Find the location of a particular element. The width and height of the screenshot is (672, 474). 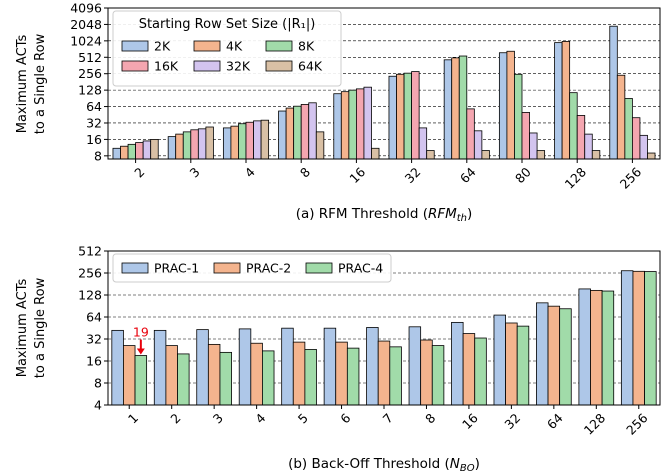

y-axis-label: Maximum ACTs is located at coordinates (22, 328).